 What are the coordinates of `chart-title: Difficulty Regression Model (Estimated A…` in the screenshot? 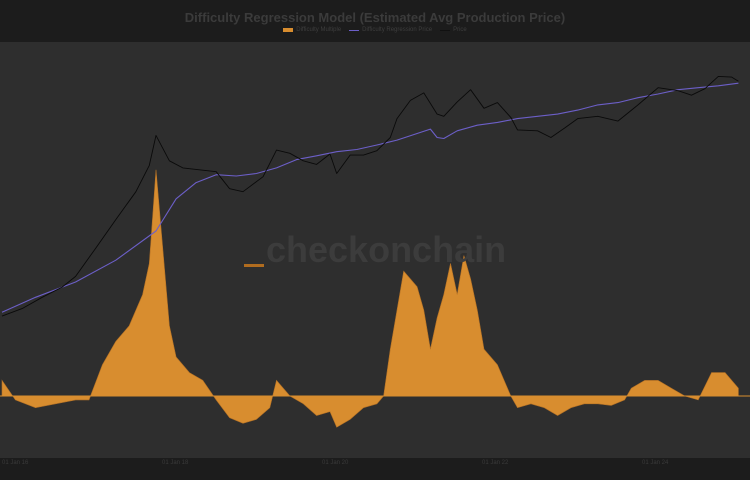 It's located at (375, 17).